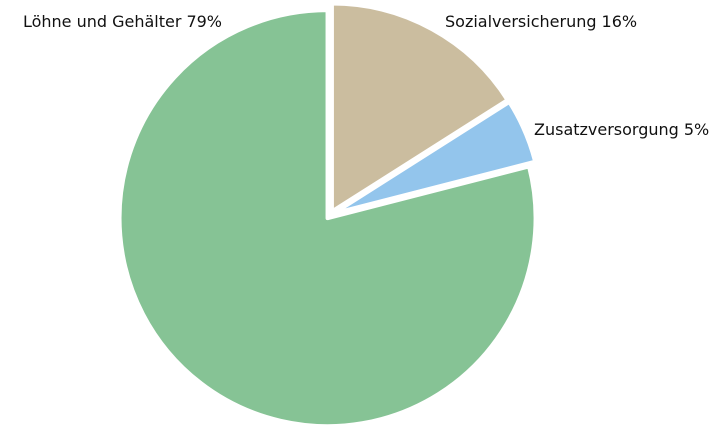  What do you see at coordinates (521, 21) in the screenshot?
I see `category-name: Sozialversicherung` at bounding box center [521, 21].